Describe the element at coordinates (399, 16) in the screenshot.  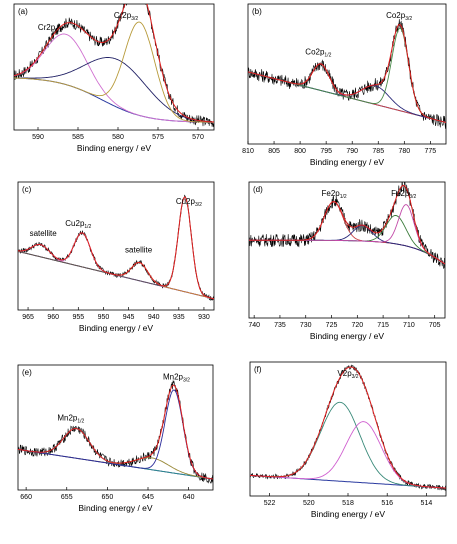
I see `peak-annotation: Co2p3/2` at that location.